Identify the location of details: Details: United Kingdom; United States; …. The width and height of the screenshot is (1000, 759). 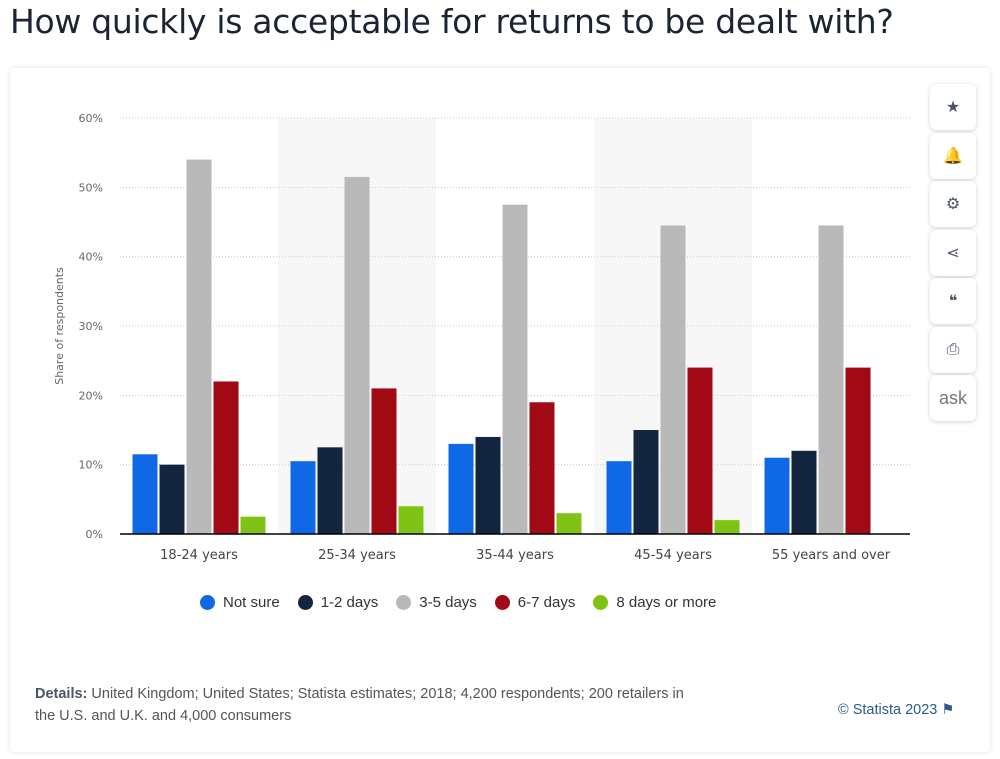
(360, 705).